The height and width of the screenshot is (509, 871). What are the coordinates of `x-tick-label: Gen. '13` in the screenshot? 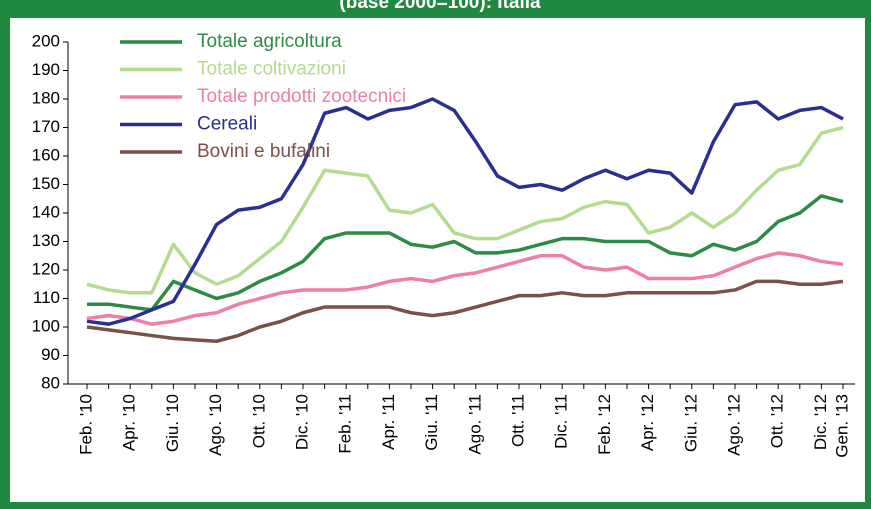 It's located at (841, 426).